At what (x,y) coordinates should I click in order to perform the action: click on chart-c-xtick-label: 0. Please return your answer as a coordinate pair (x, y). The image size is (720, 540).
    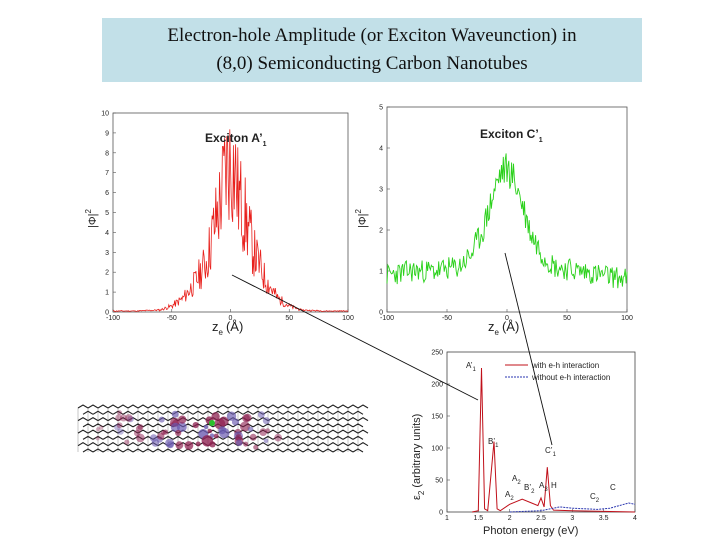
    Looking at the image, I should click on (507, 318).